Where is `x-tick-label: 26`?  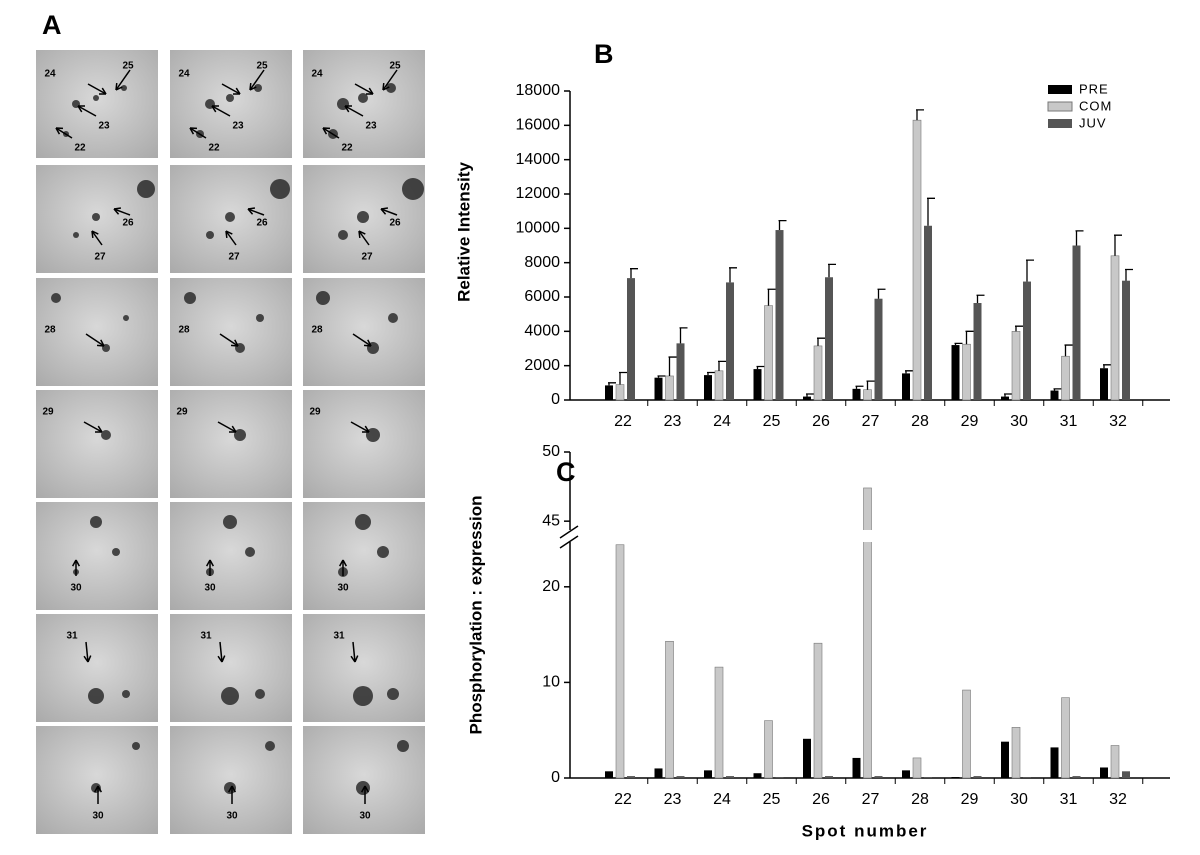 x-tick-label: 26 is located at coordinates (821, 421).